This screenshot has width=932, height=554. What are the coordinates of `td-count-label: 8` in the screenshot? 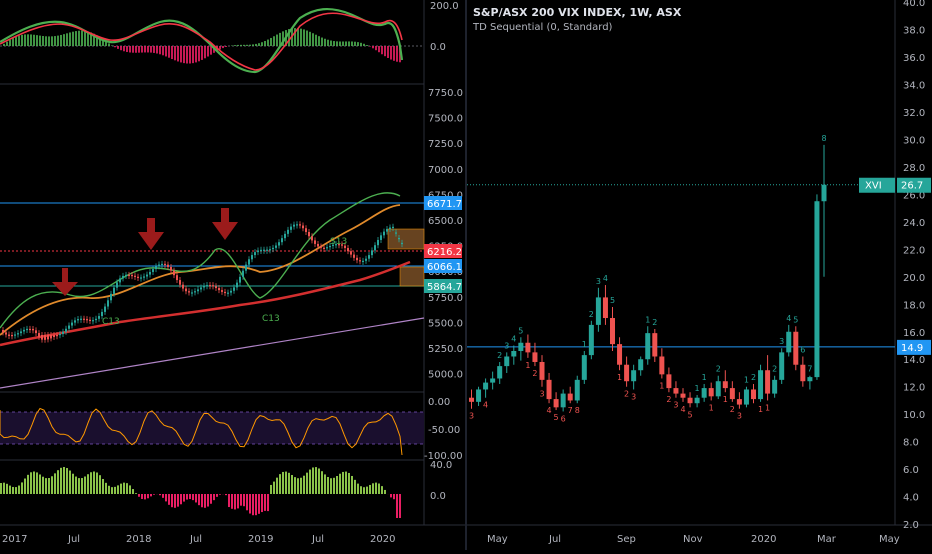 It's located at (577, 410).